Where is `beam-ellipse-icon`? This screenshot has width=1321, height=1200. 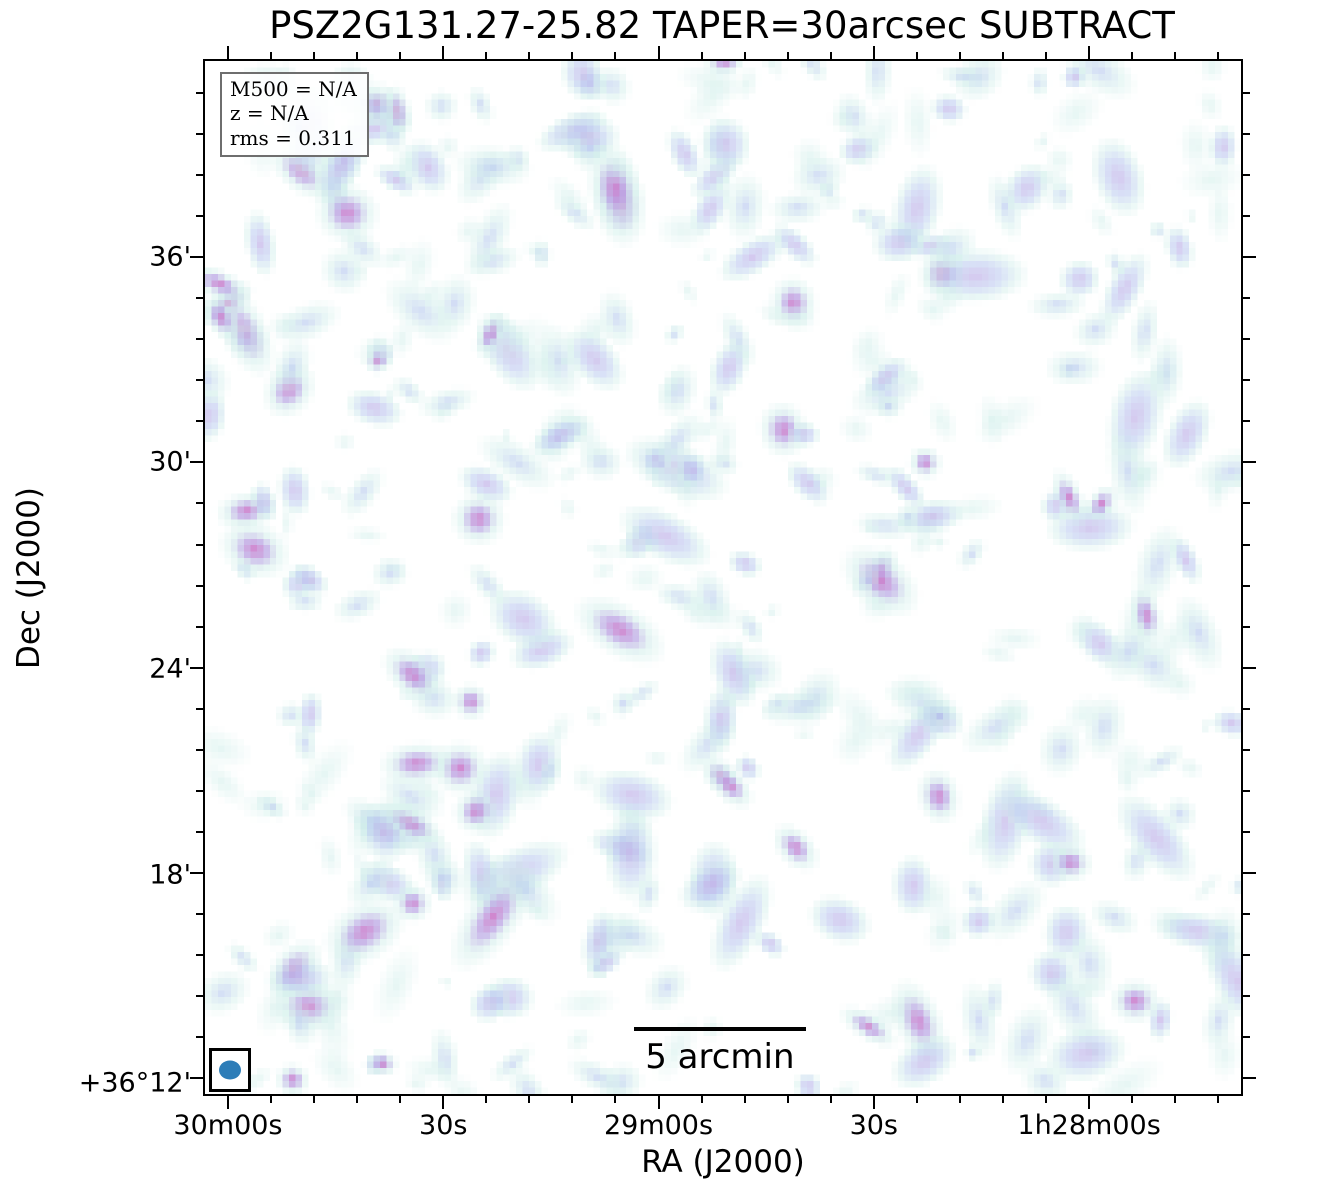
beam-ellipse-icon is located at coordinates (230, 1070).